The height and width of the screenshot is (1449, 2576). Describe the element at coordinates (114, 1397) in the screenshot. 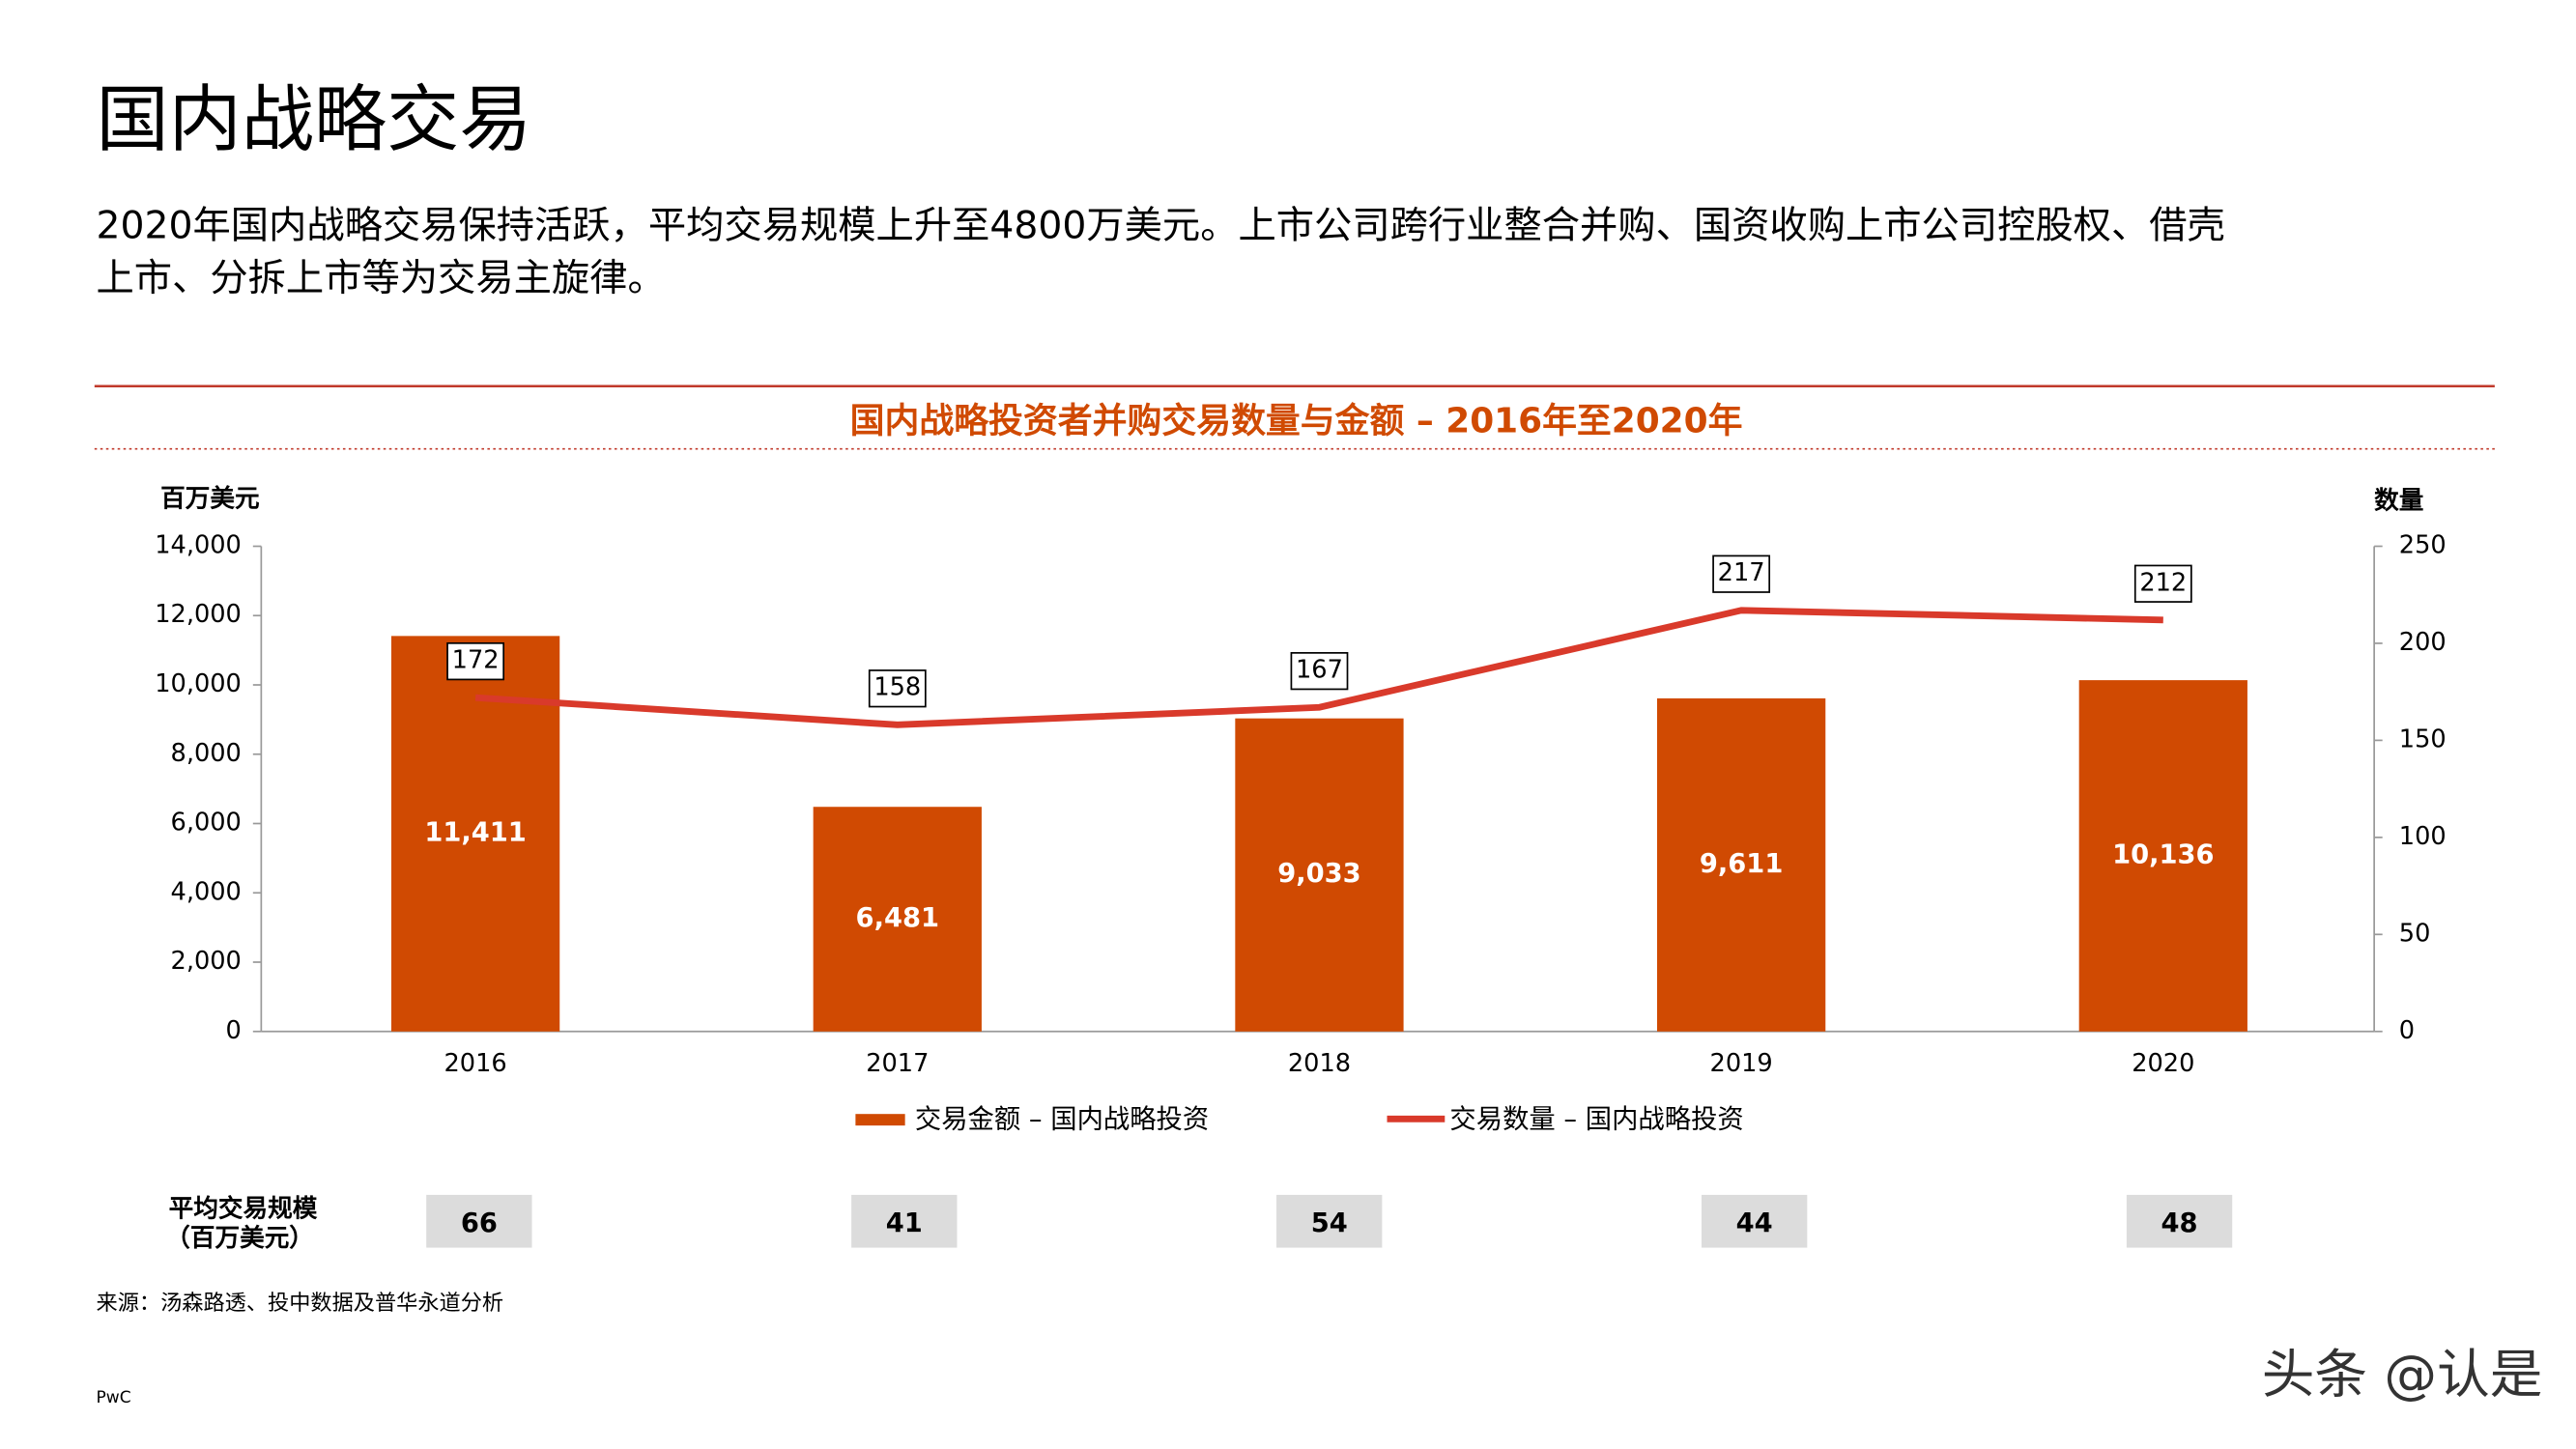

I see `footer: PwC` at that location.